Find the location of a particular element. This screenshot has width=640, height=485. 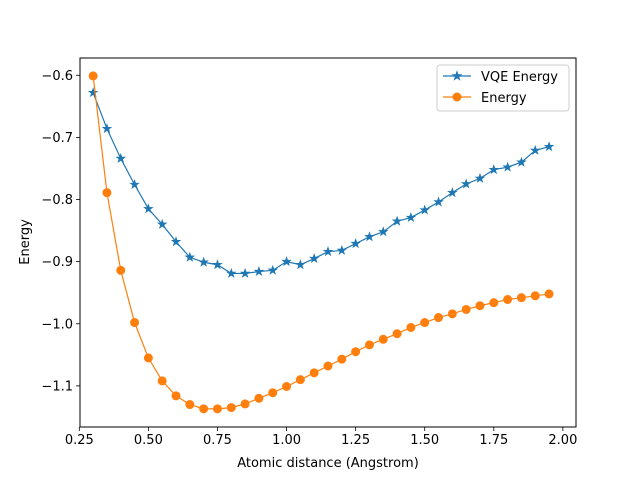

x-tick-label: 0.25 is located at coordinates (79, 440).